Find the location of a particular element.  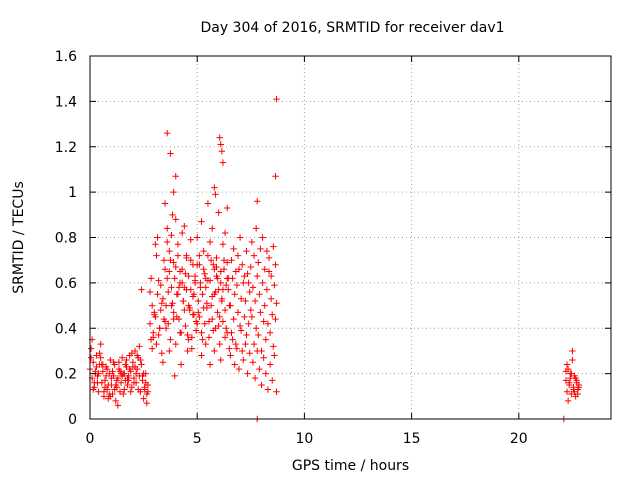

x-tick-label: 0 is located at coordinates (90, 439).